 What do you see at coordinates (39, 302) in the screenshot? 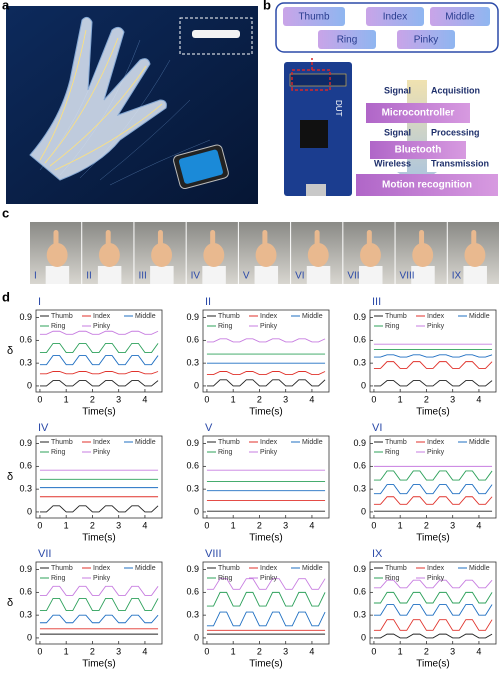
I see `chart-title: I` at bounding box center [39, 302].